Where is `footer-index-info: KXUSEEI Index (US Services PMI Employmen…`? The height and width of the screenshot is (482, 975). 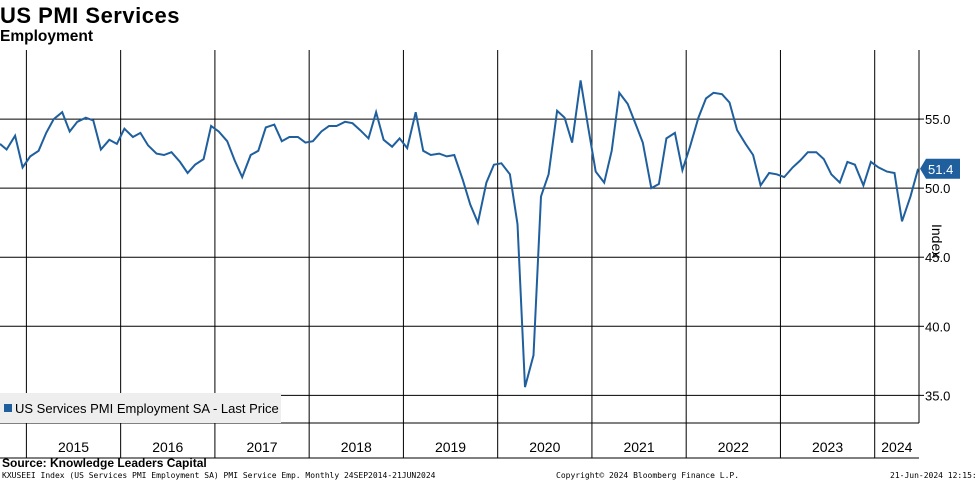 footer-index-info: KXUSEEI Index (US Services PMI Employmen… is located at coordinates (219, 475).